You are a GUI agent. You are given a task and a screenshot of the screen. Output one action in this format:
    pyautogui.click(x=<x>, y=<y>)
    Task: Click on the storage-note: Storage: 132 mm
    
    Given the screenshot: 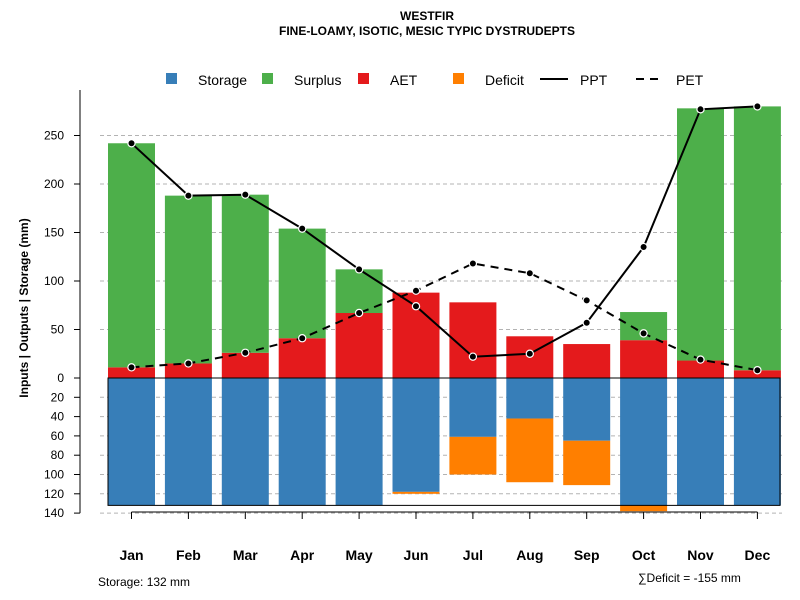 What is the action you would take?
    pyautogui.click(x=144, y=582)
    